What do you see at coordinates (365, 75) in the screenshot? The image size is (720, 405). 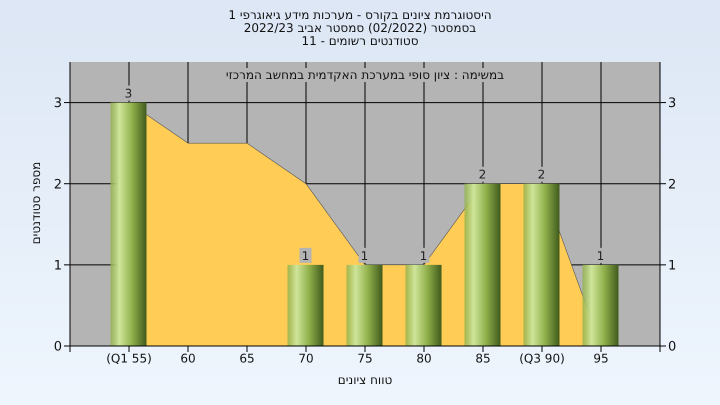 I see `annotation: במשימה : ציון סופי במערכת האקדמית במחשב המרכזי` at bounding box center [365, 75].